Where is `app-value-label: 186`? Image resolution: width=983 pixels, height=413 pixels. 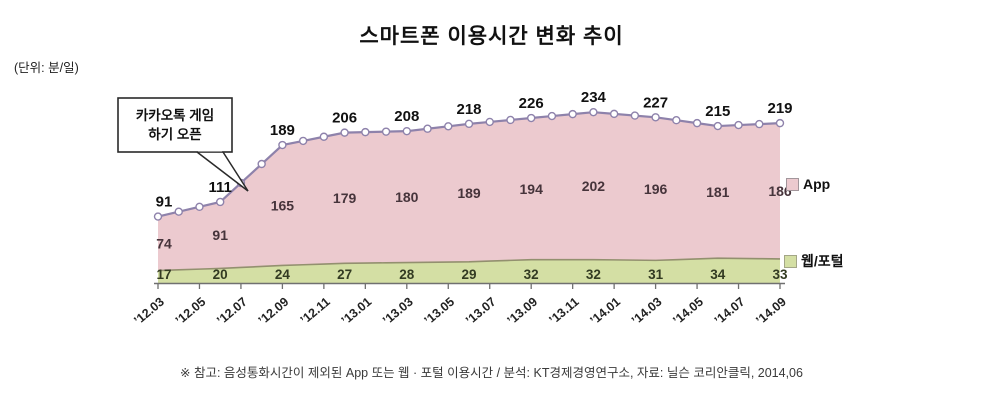
app-value-label: 186 is located at coordinates (780, 191).